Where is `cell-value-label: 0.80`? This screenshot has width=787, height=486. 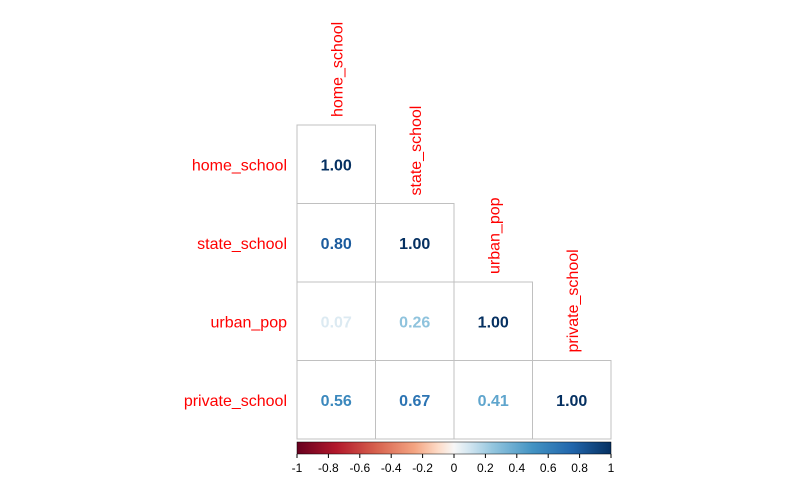 cell-value-label: 0.80 is located at coordinates (336, 244).